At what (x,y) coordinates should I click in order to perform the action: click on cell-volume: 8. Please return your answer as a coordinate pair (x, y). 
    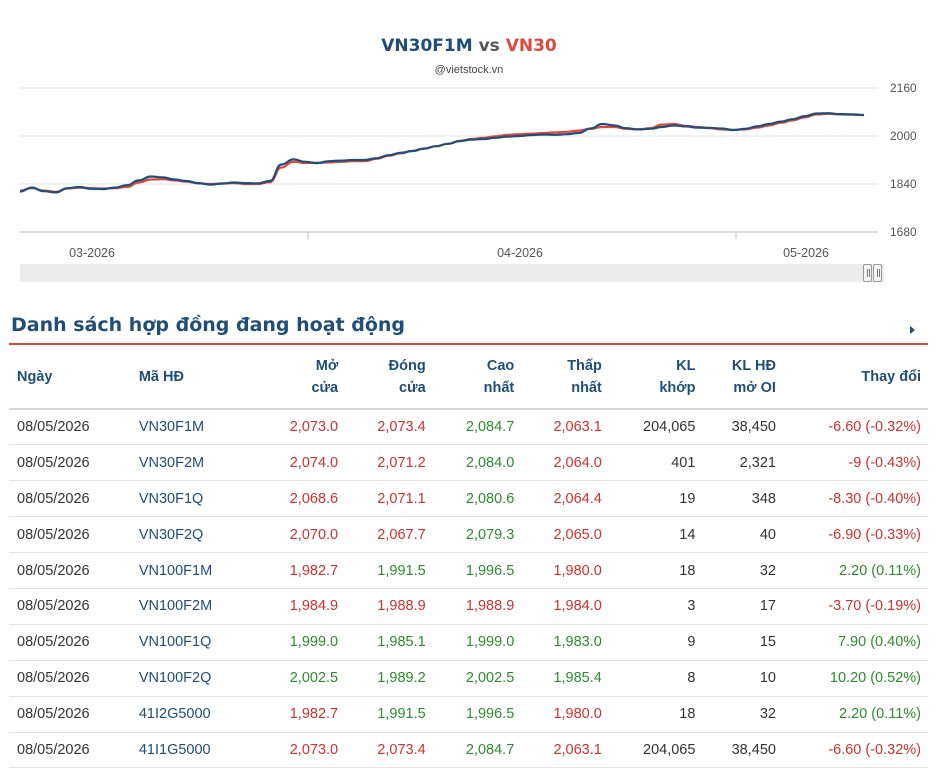
    Looking at the image, I should click on (648, 678).